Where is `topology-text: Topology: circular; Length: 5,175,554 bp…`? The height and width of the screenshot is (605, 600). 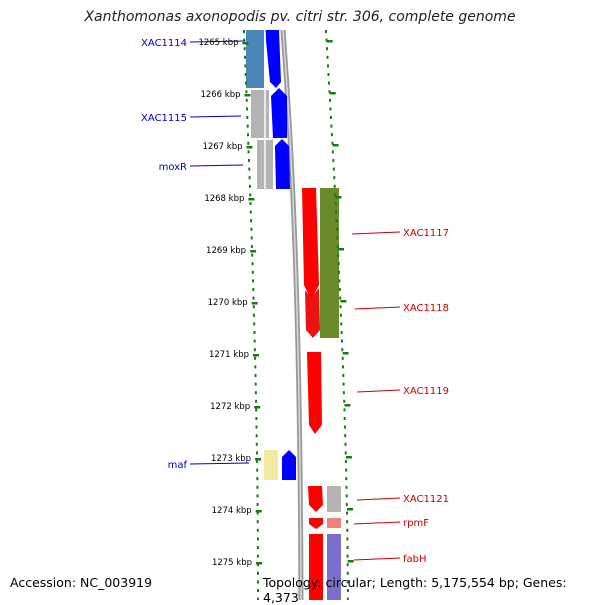 topology-text: Topology: circular; Length: 5,175,554 bp… is located at coordinates (415, 590).